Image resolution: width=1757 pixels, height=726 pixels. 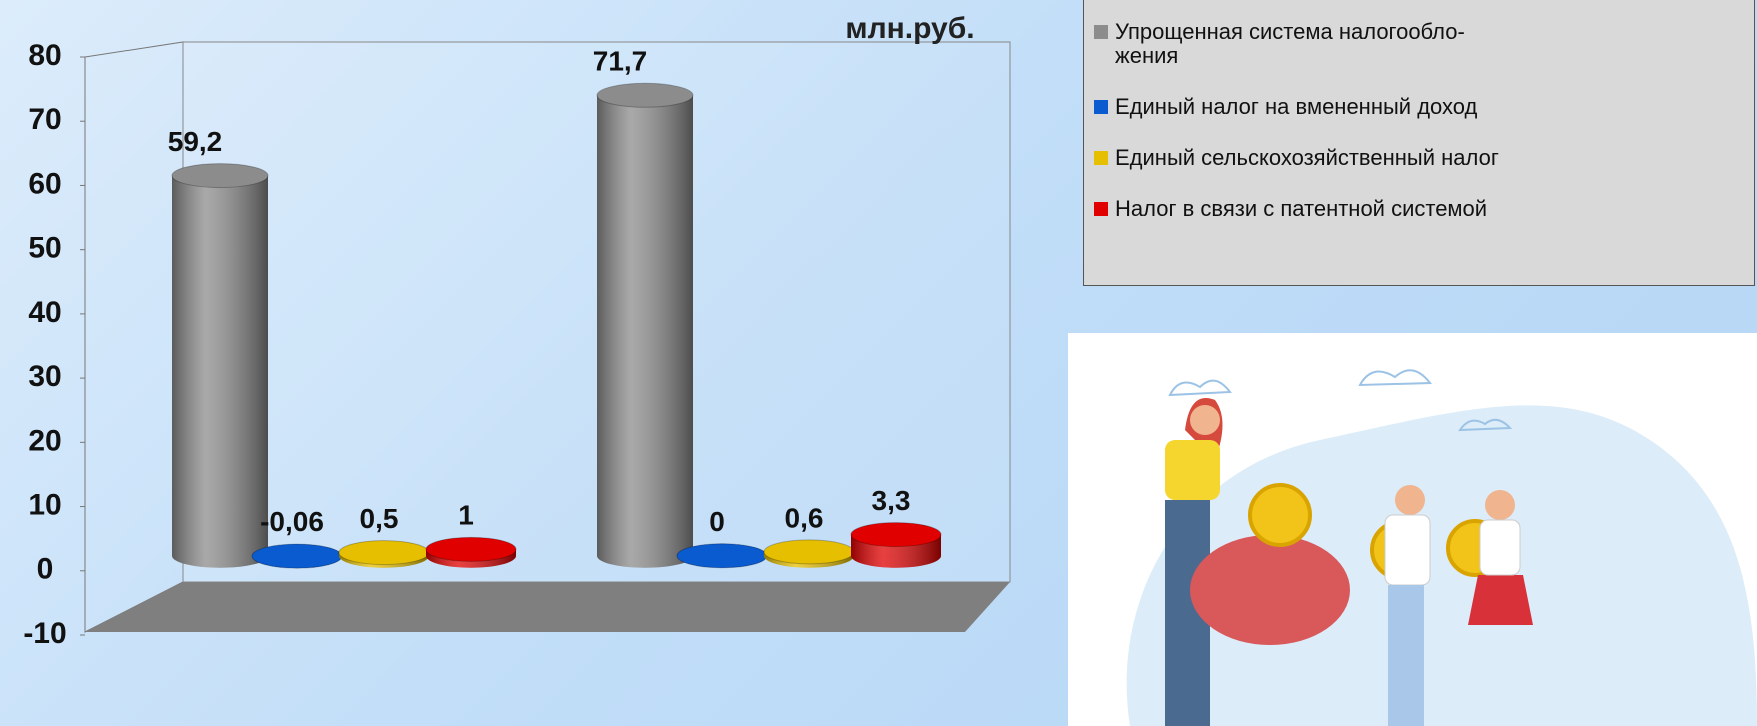 I want to click on y-tick-label: 40, so click(x=44, y=312).